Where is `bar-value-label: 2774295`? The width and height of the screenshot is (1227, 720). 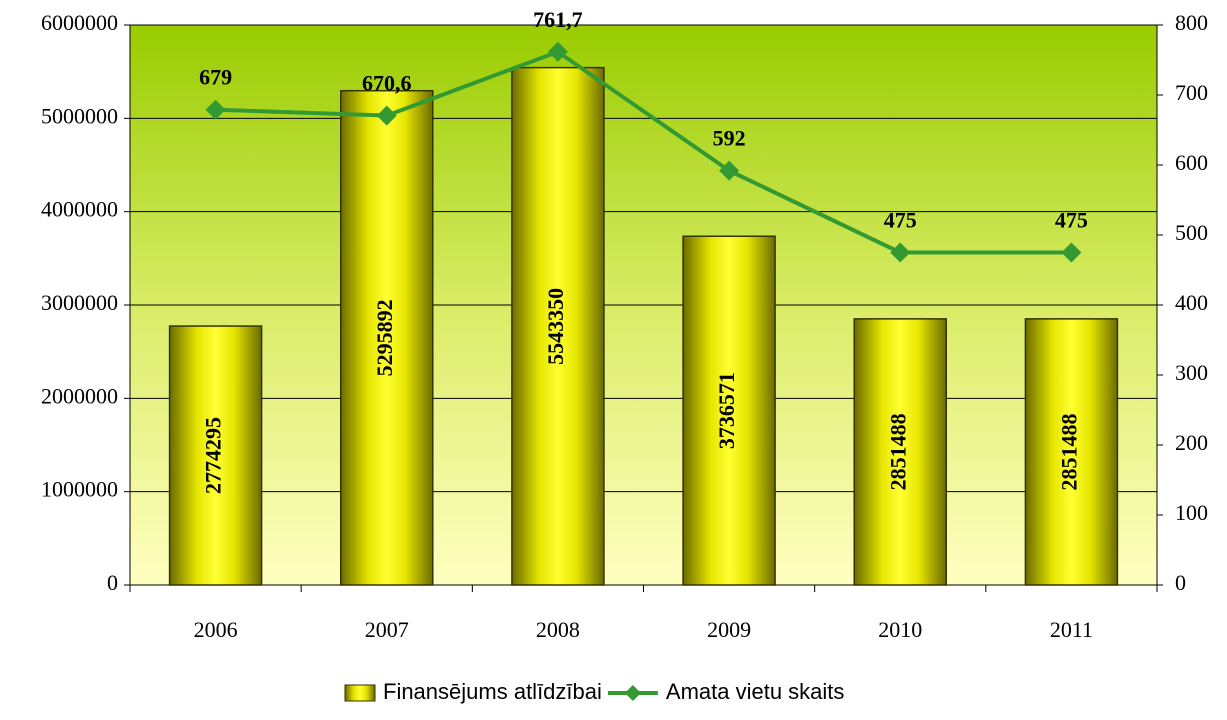 bar-value-label: 2774295 is located at coordinates (213, 455).